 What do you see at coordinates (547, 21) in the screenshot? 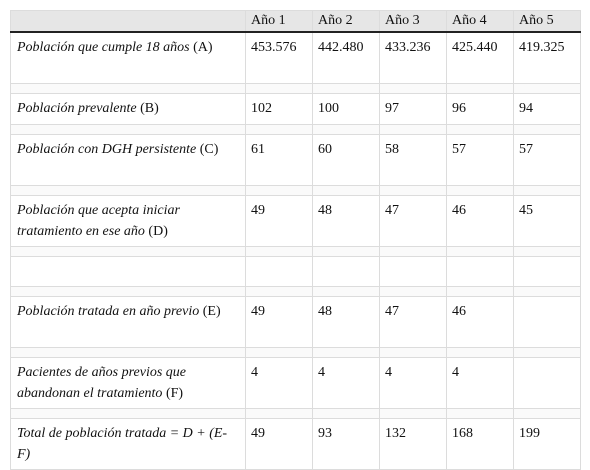
I see `header-cell: Año 5` at bounding box center [547, 21].